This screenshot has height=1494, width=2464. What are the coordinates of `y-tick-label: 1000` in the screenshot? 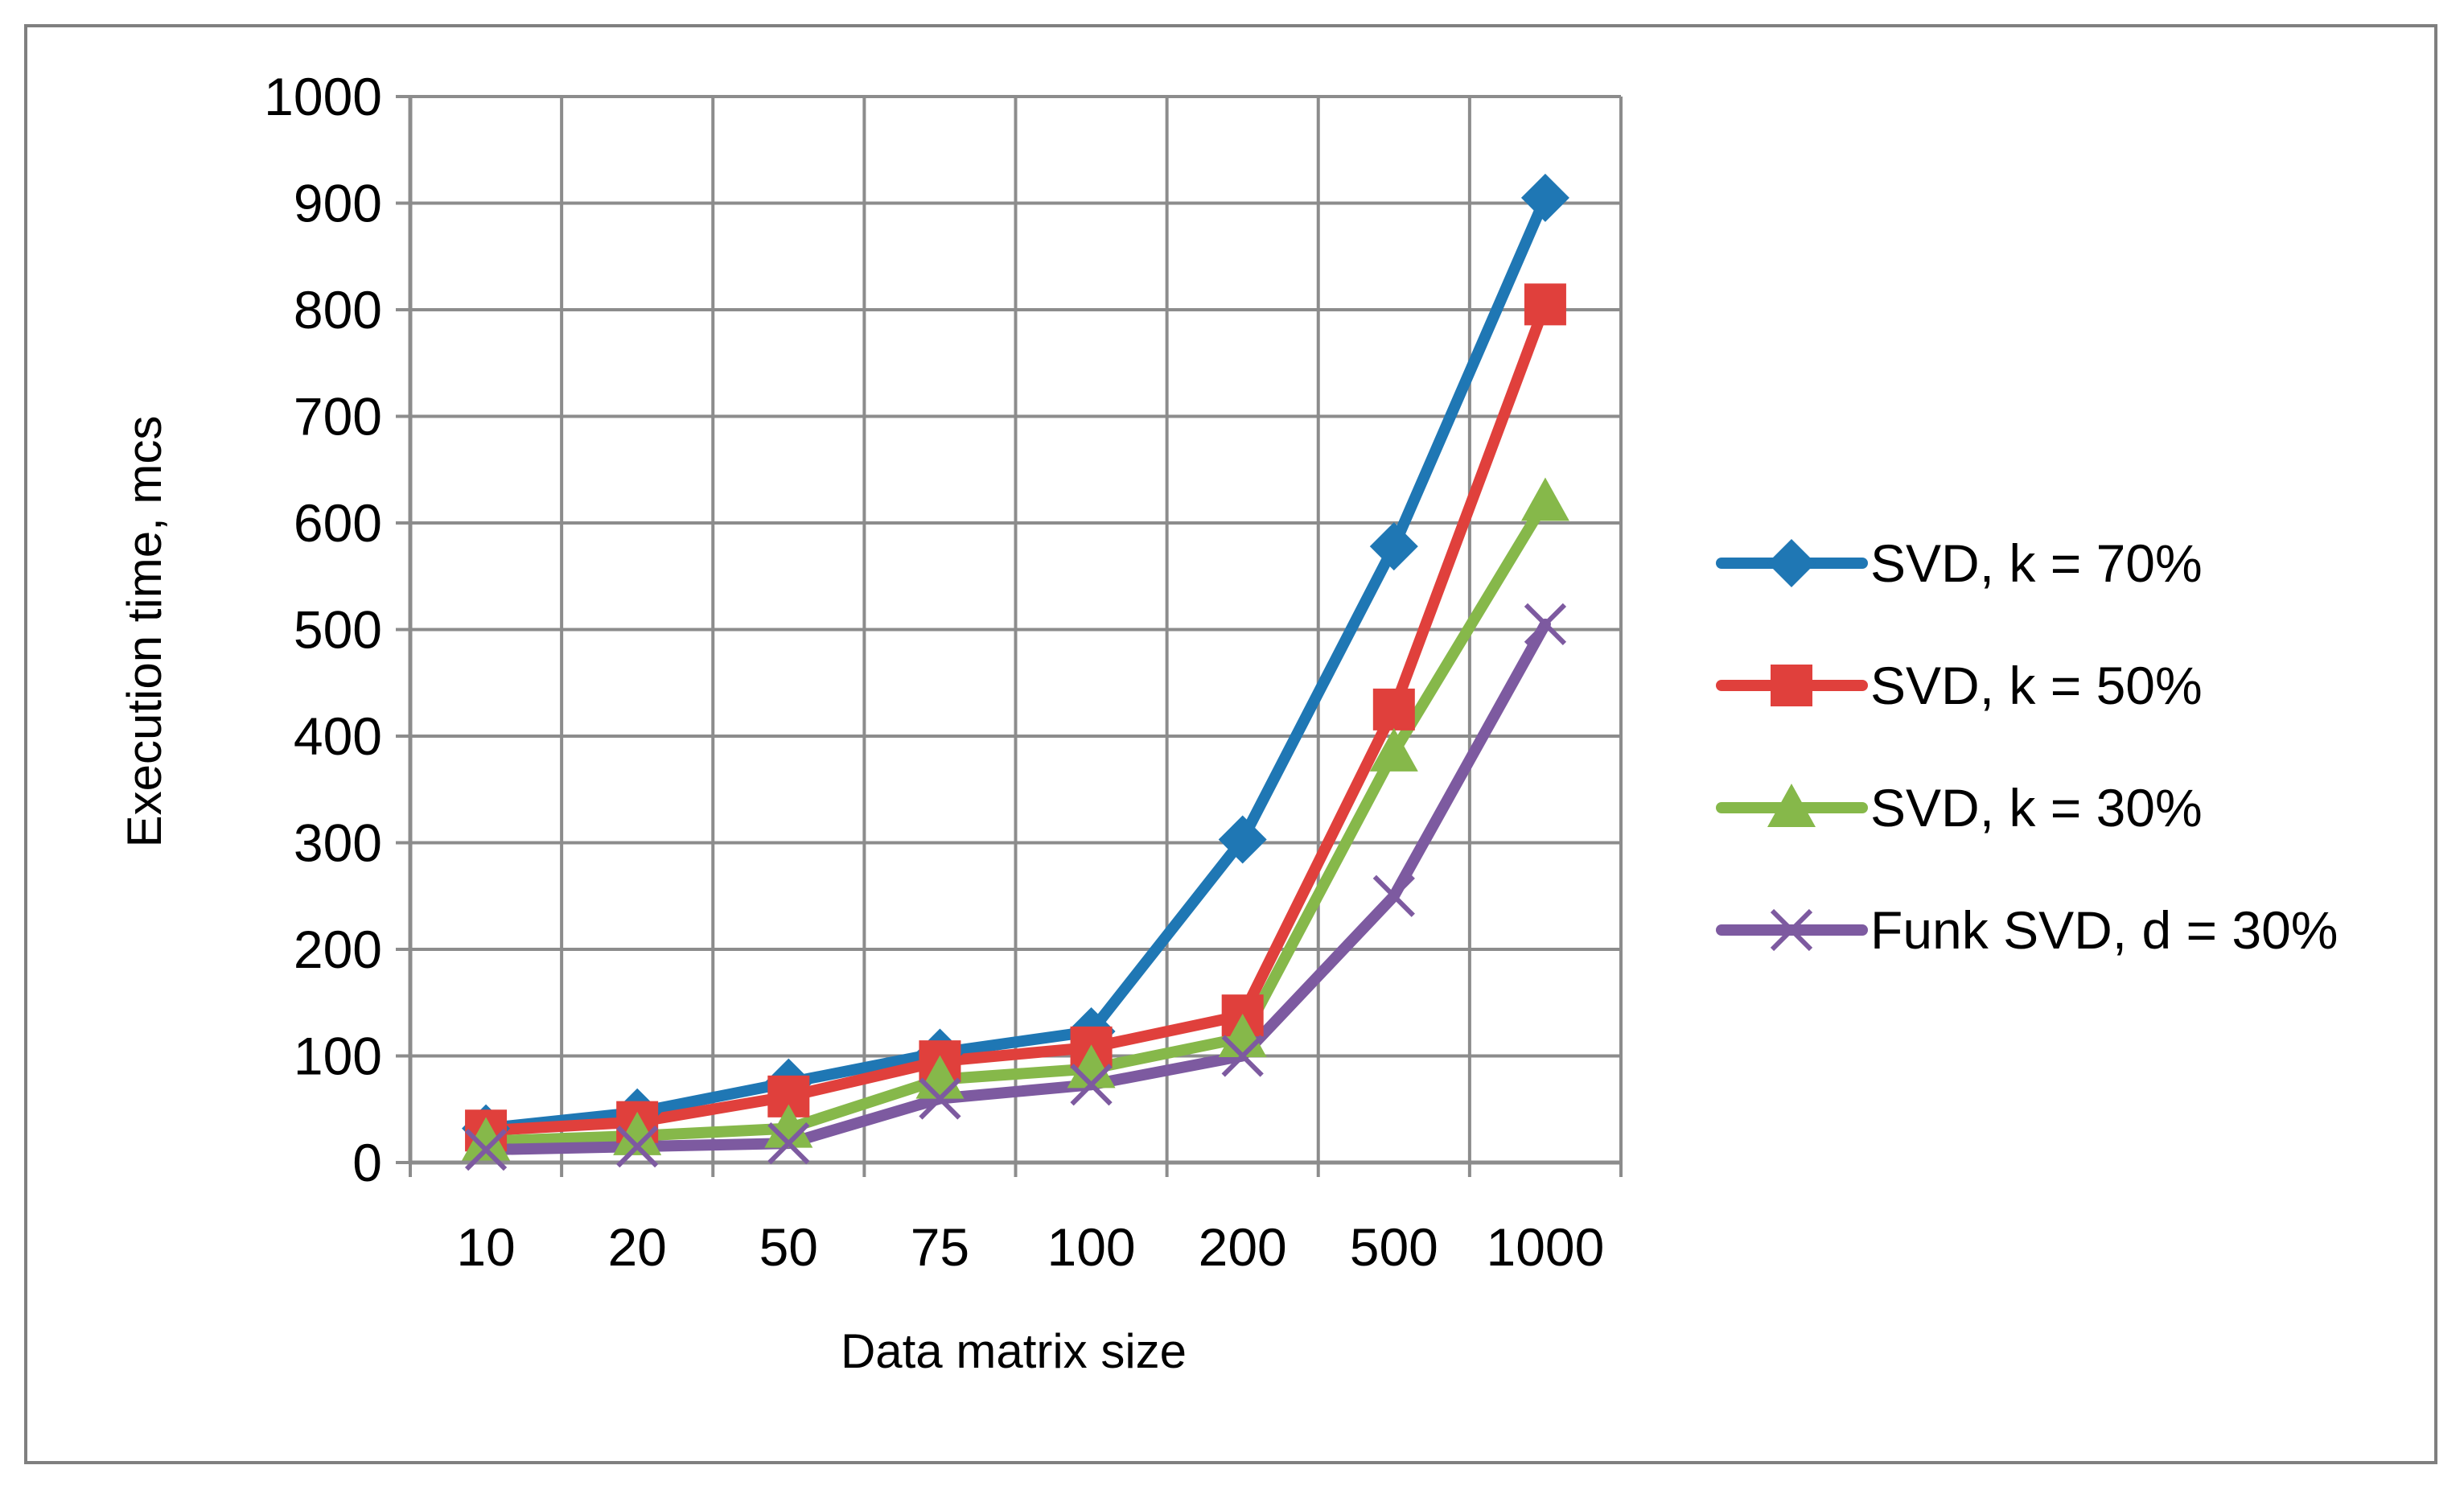 It's located at (323, 96).